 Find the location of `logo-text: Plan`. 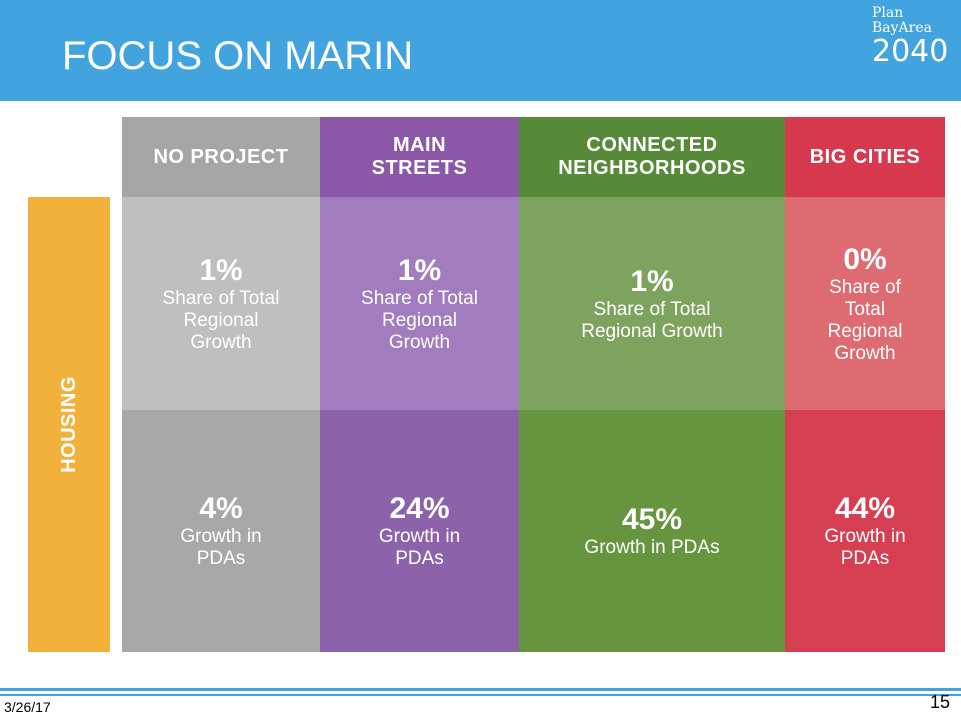

logo-text: Plan is located at coordinates (888, 13).